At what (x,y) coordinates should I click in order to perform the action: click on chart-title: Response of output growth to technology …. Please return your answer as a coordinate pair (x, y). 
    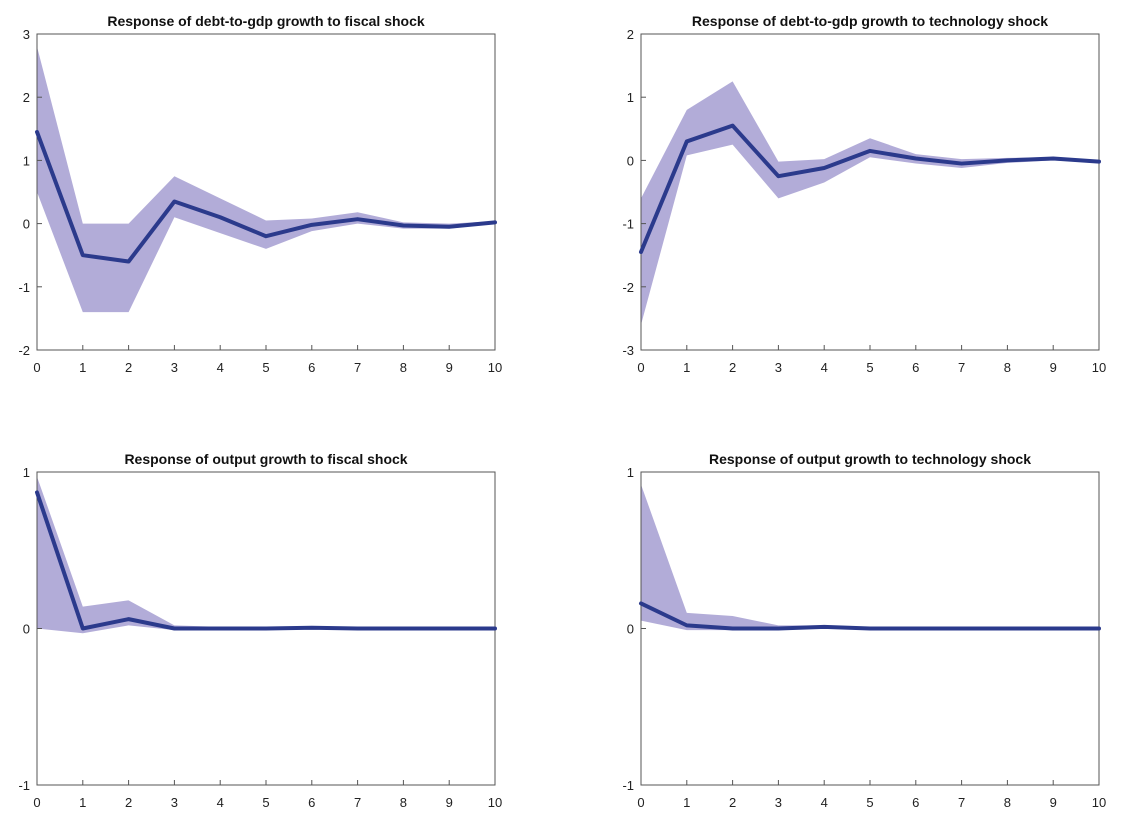
    Looking at the image, I should click on (870, 459).